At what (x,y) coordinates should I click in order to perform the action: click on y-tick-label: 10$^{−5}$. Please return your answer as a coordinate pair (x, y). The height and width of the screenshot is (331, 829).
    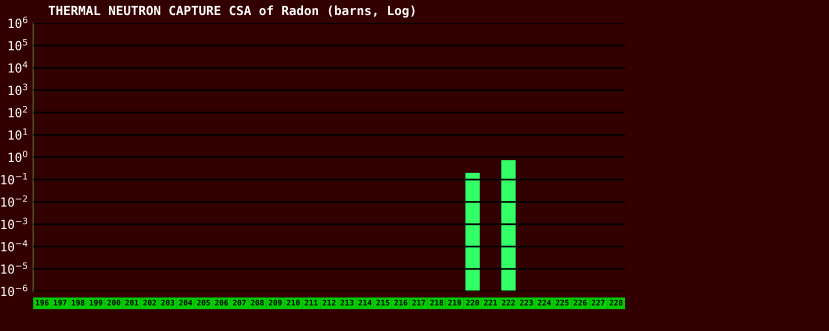
    Looking at the image, I should click on (14, 268).